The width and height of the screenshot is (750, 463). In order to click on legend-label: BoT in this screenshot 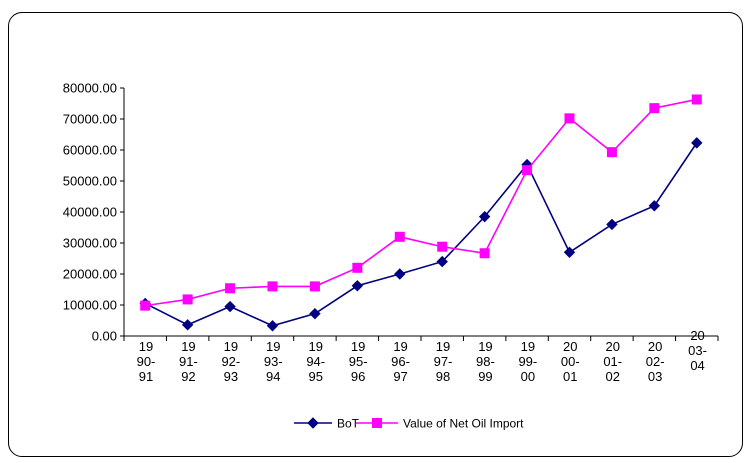, I will do `click(348, 424)`.